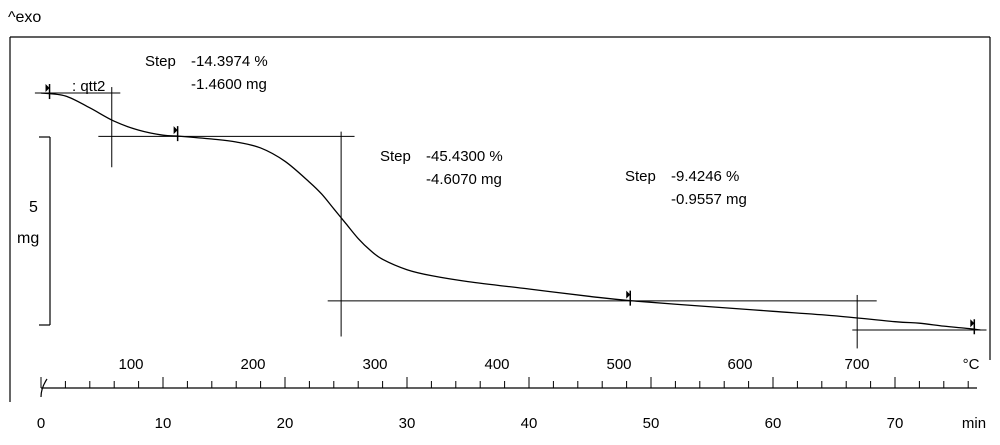 Image resolution: width=1000 pixels, height=445 pixels. What do you see at coordinates (856, 364) in the screenshot?
I see `temperature-tick-label: 700` at bounding box center [856, 364].